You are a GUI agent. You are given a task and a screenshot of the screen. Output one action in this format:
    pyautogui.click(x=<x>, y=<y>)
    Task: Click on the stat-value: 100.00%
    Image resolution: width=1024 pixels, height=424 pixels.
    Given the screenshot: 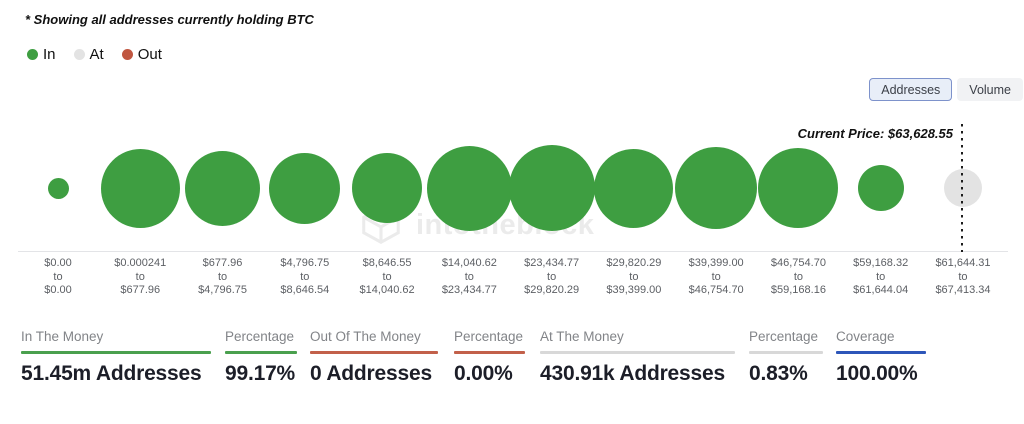 What is the action you would take?
    pyautogui.click(x=877, y=373)
    